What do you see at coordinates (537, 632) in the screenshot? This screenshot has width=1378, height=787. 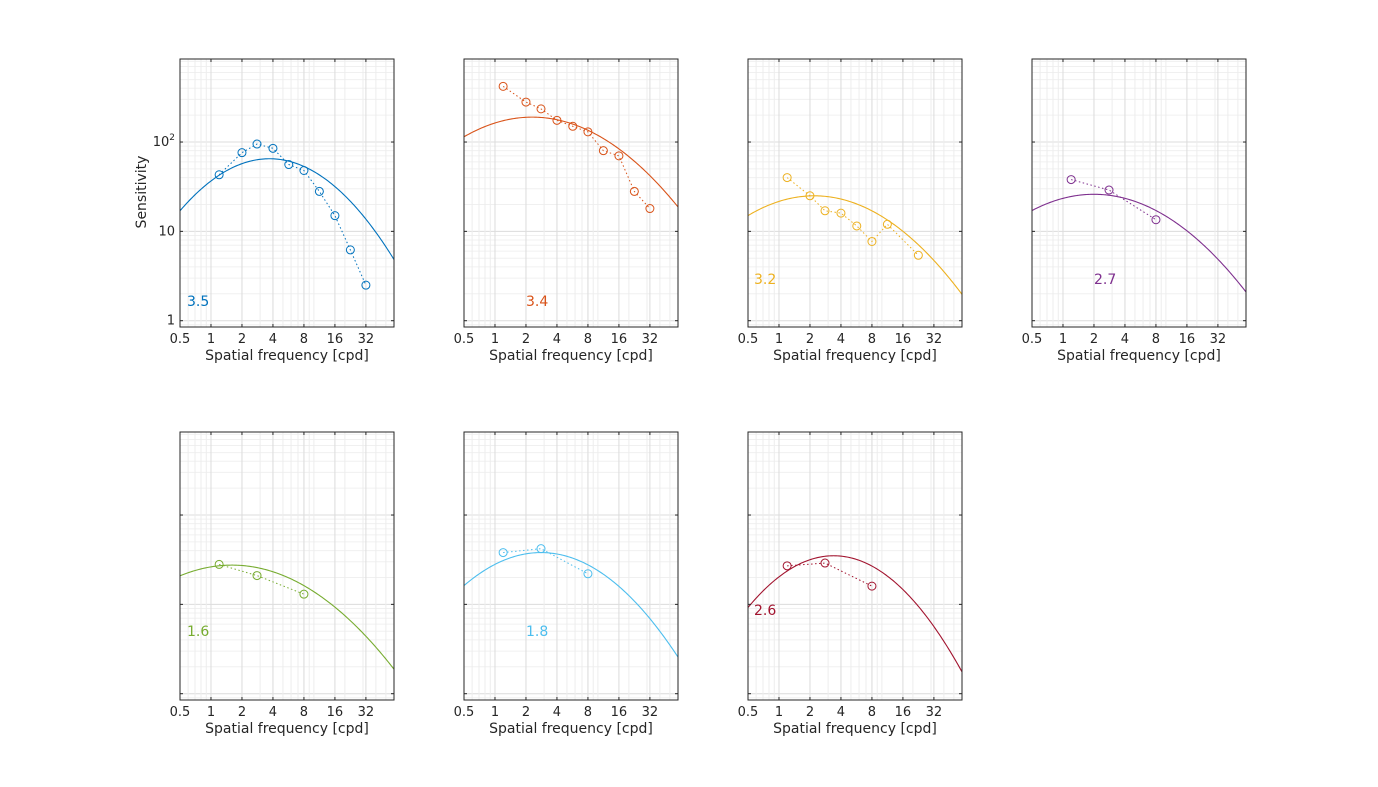 I see `panel-value-label: 1.8` at bounding box center [537, 632].